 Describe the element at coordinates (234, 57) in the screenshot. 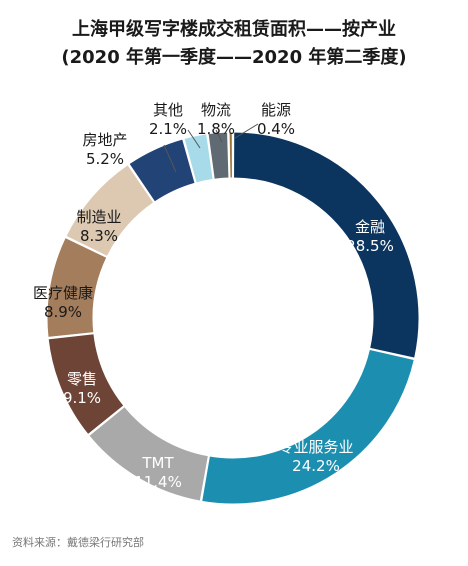

I see `chart-subtitle: (2020 年第一季度——2020 年第二季度)` at that location.